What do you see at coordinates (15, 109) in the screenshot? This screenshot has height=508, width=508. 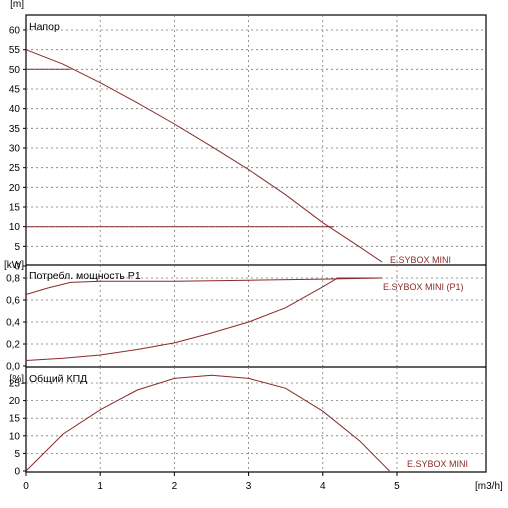 I see `y-tick-label: 40` at bounding box center [15, 109].